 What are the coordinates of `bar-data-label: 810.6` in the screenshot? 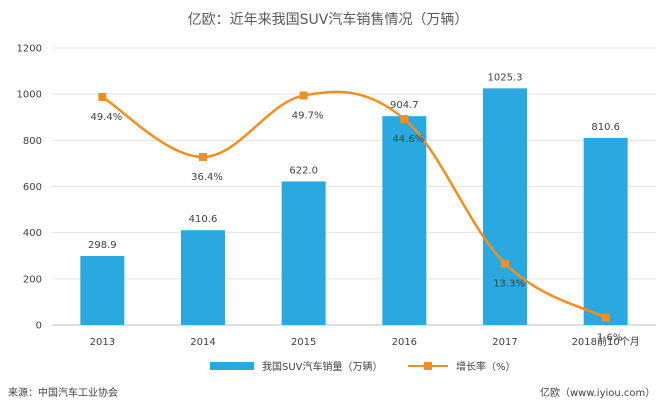 It's located at (605, 127).